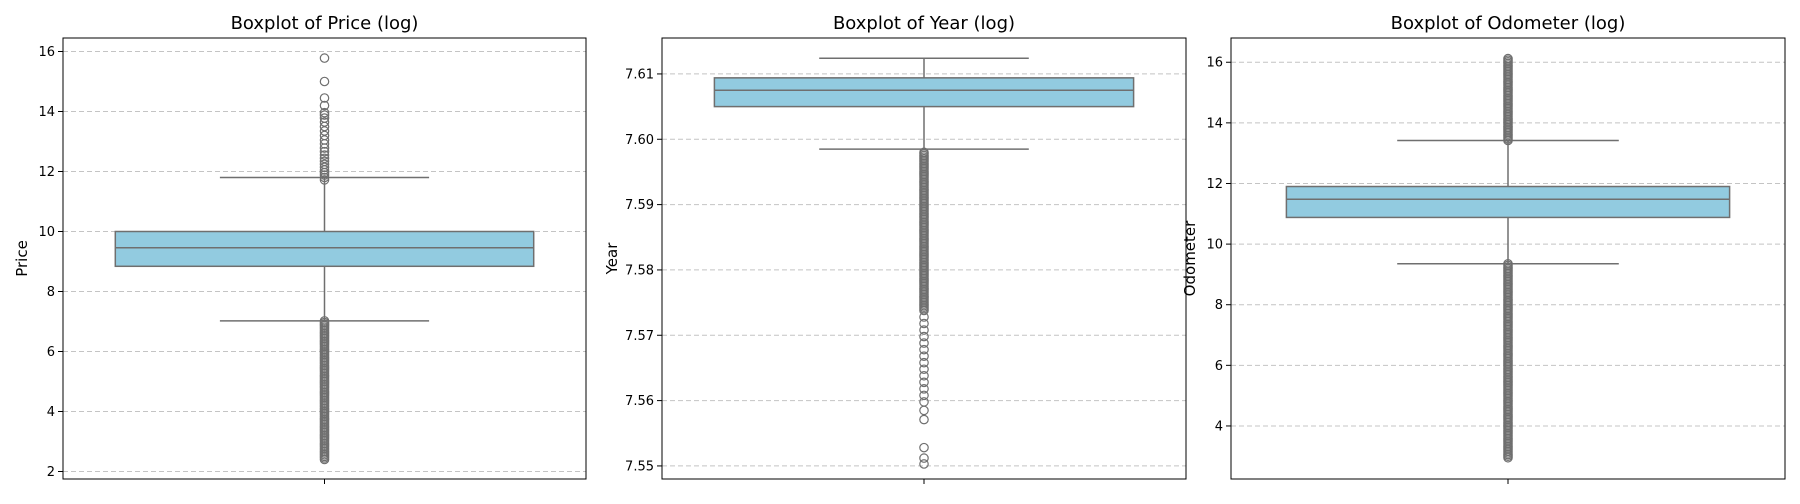 This screenshot has width=1800, height=504. Describe the element at coordinates (639, 74) in the screenshot. I see `y-tick-label: 7.61` at that location.